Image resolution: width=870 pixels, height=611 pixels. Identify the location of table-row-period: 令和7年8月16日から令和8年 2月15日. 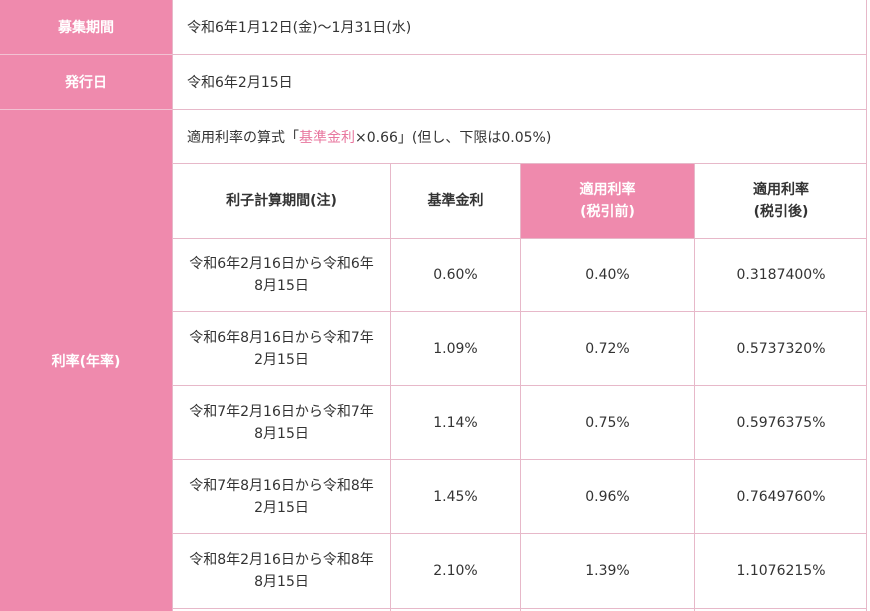
(281, 496).